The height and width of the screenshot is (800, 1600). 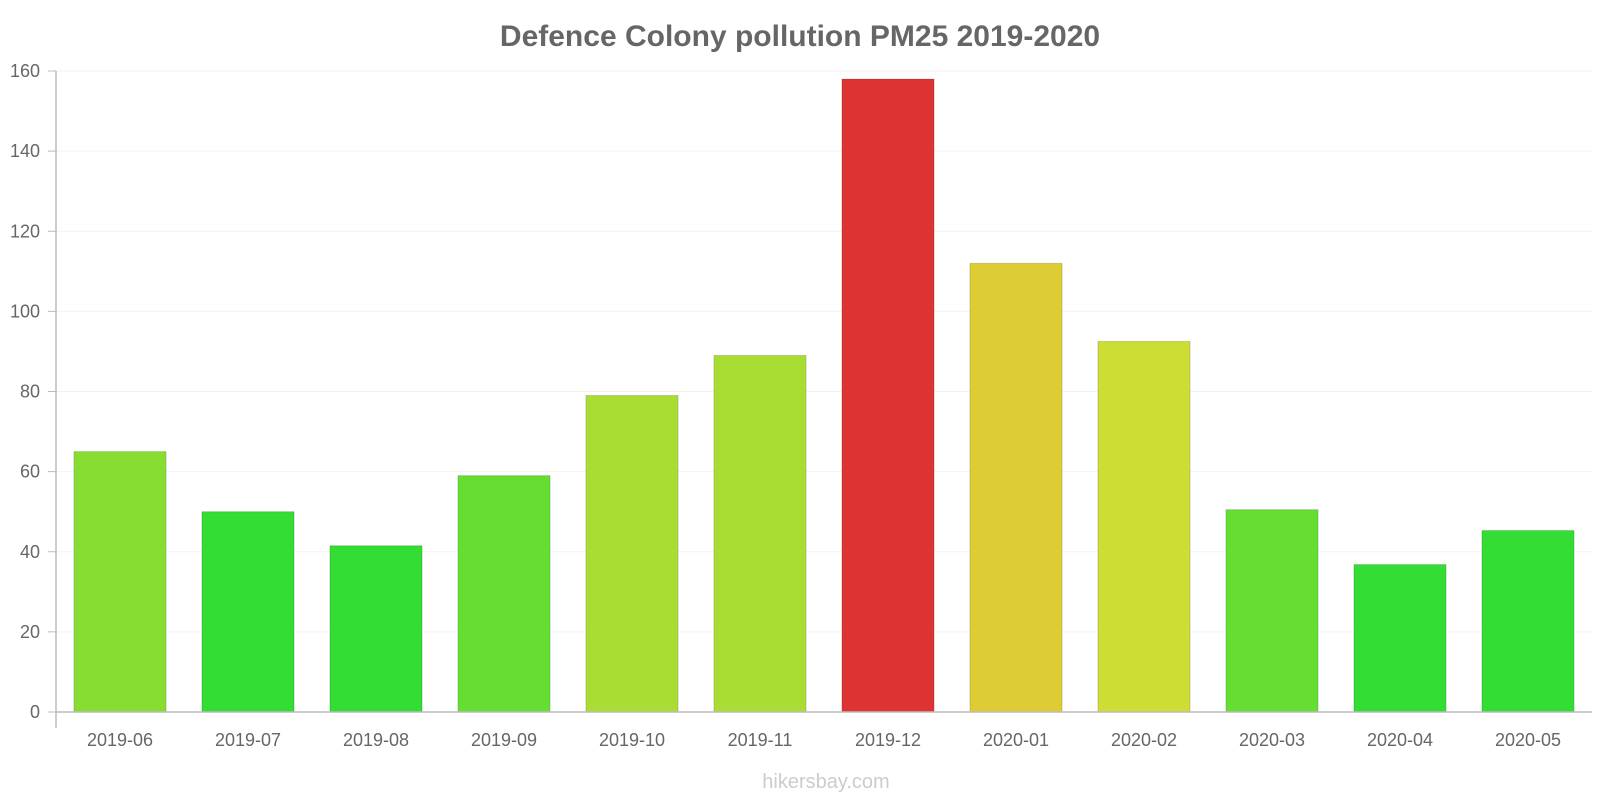 I want to click on y-axis-ticks: 0 20 40 60 80 100 120 140 160, so click(x=33, y=391).